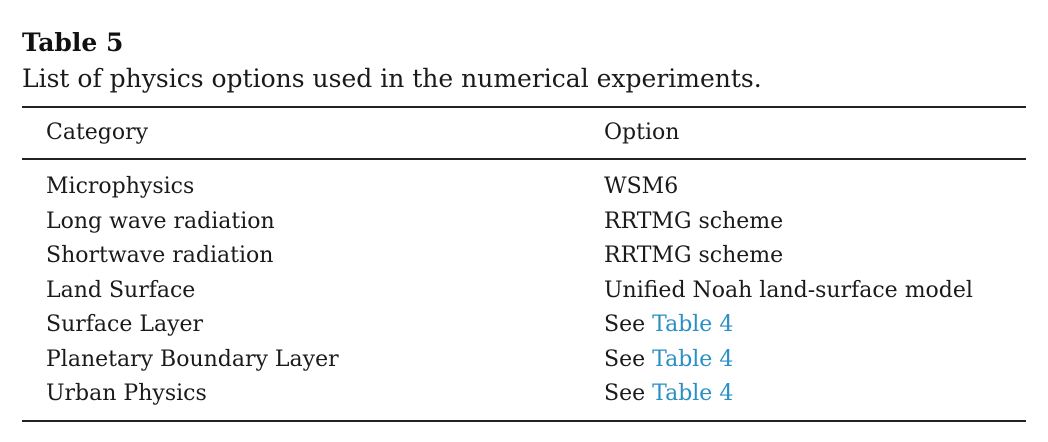 Image resolution: width=1048 pixels, height=442 pixels. Describe the element at coordinates (524, 360) in the screenshot. I see `table-row: Planetary Boundary Layer See Table 4` at that location.